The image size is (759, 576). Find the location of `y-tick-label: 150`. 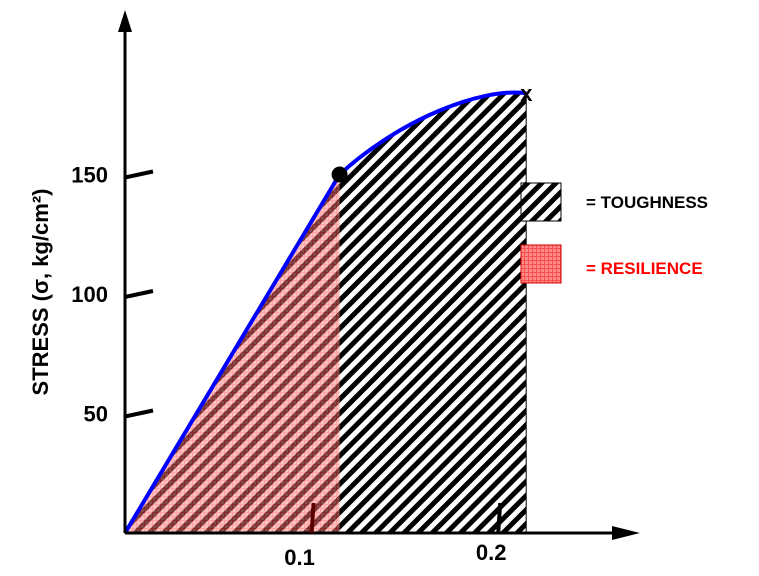

y-tick-label: 150 is located at coordinates (89, 175).